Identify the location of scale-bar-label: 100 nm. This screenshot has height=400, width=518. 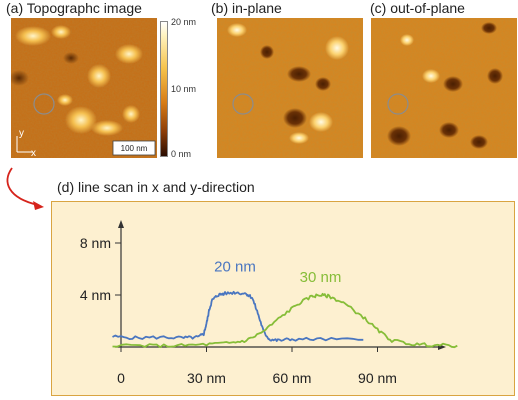
(134, 148).